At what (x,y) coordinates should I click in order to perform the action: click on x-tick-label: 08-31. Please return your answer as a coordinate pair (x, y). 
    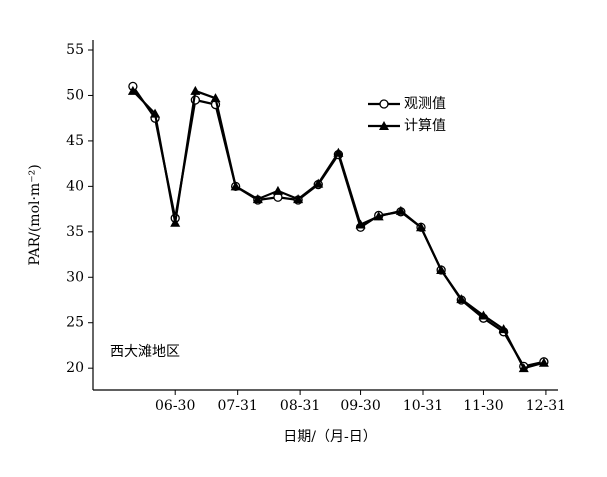
    Looking at the image, I should click on (300, 406).